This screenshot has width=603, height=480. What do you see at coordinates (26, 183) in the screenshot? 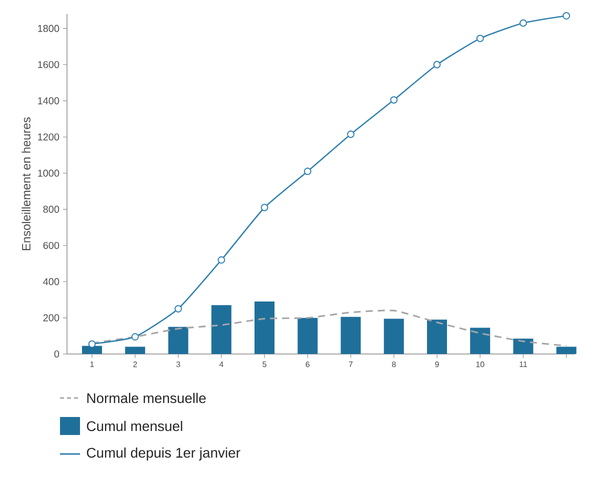
I see `y-axis-title: Ensoleillement en heures` at bounding box center [26, 183].